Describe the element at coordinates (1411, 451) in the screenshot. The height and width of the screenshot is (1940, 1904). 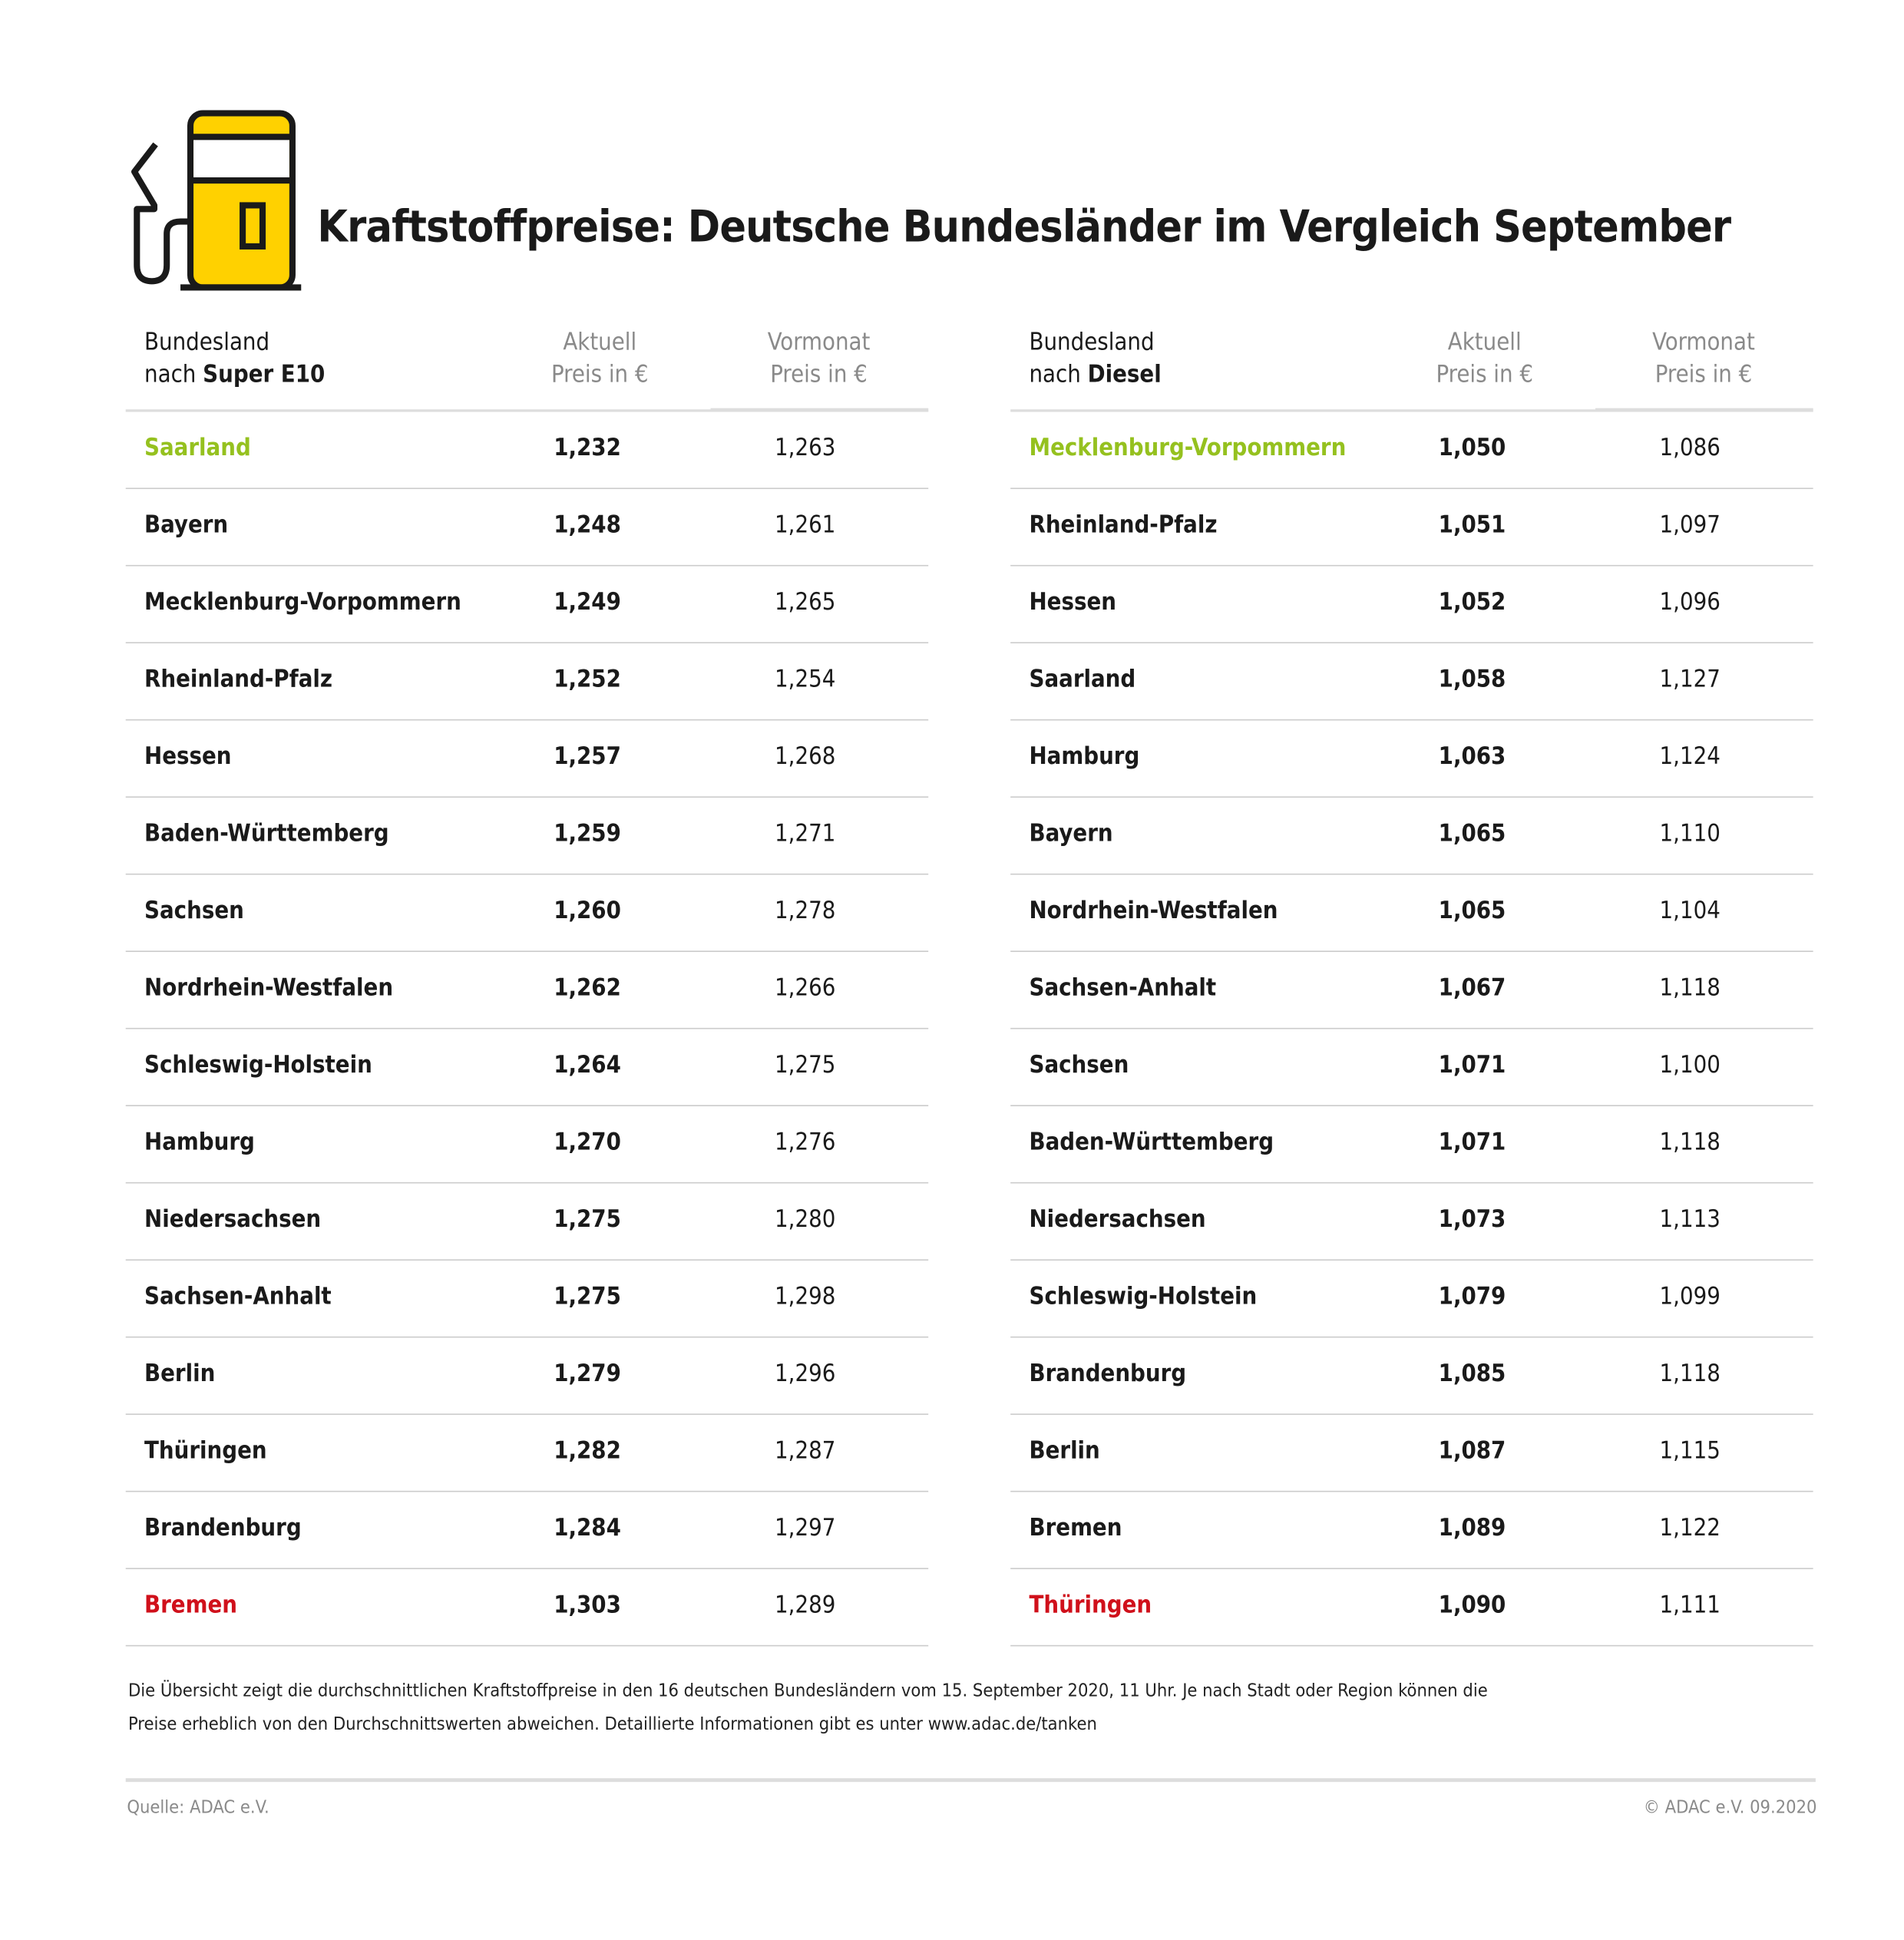
I see `table-row: Mecklenburg-Vorpommern 1,050 1,086` at that location.